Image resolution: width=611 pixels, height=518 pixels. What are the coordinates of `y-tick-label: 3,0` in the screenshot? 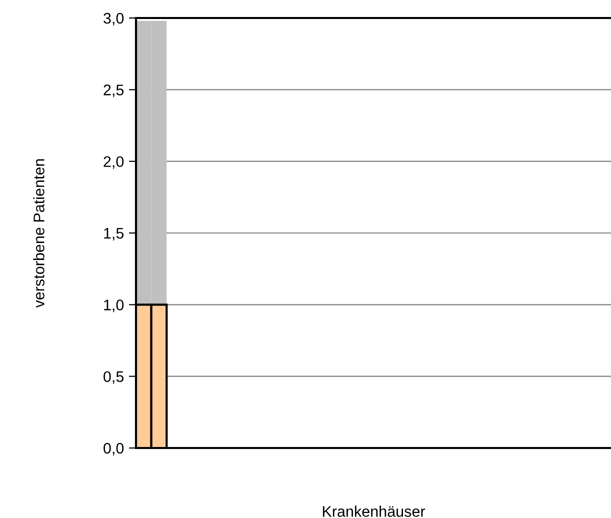 It's located at (114, 19).